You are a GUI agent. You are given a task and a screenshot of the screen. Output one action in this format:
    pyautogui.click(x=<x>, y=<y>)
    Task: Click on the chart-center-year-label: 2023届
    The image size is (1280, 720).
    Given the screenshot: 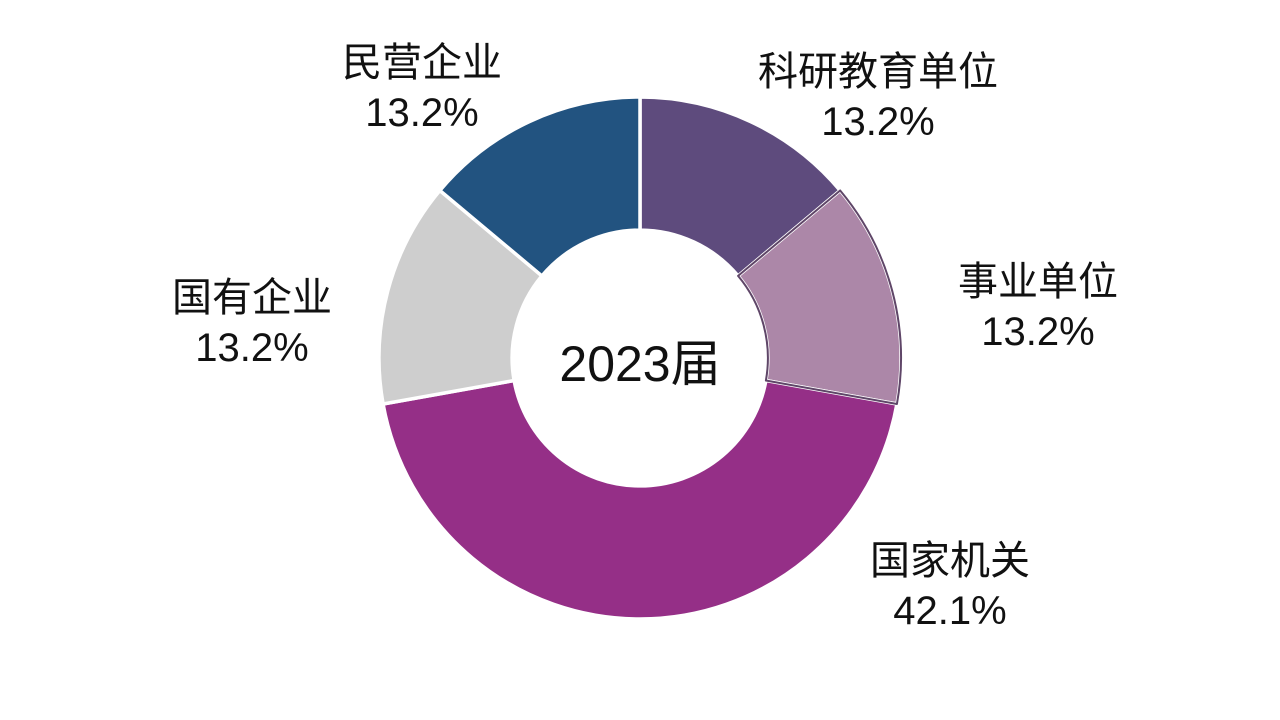 What is the action you would take?
    pyautogui.click(x=640, y=364)
    